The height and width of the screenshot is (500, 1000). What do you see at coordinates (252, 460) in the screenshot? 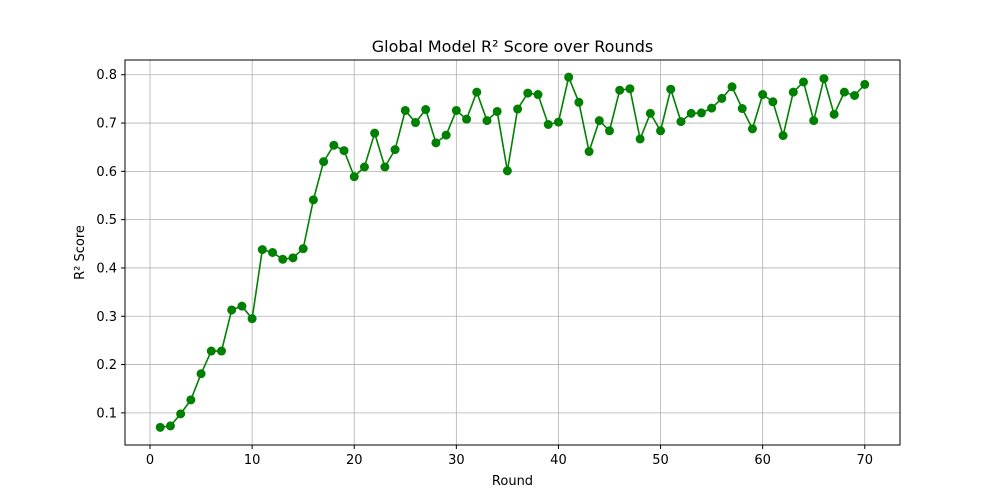
I see `x-tick-label: 10` at bounding box center [252, 460].